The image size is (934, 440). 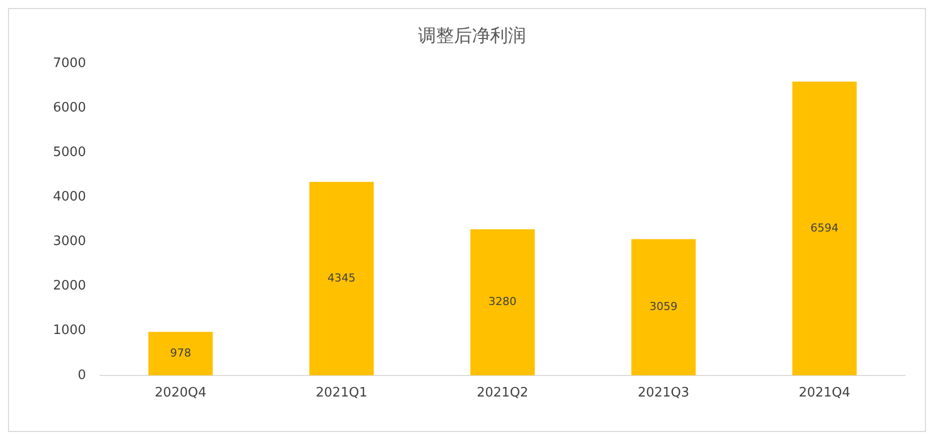 I want to click on y-tick-label: 4000, so click(x=69, y=197).